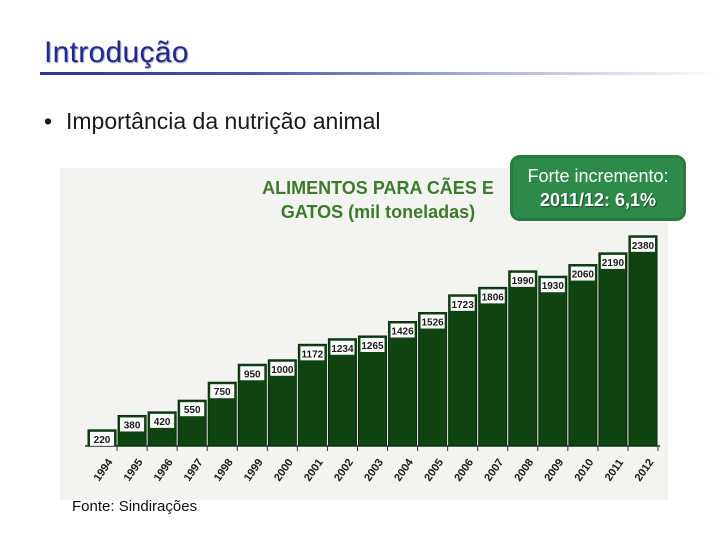 Image resolution: width=720 pixels, height=540 pixels. What do you see at coordinates (284, 470) in the screenshot?
I see `x-tick-label: 2000` at bounding box center [284, 470].